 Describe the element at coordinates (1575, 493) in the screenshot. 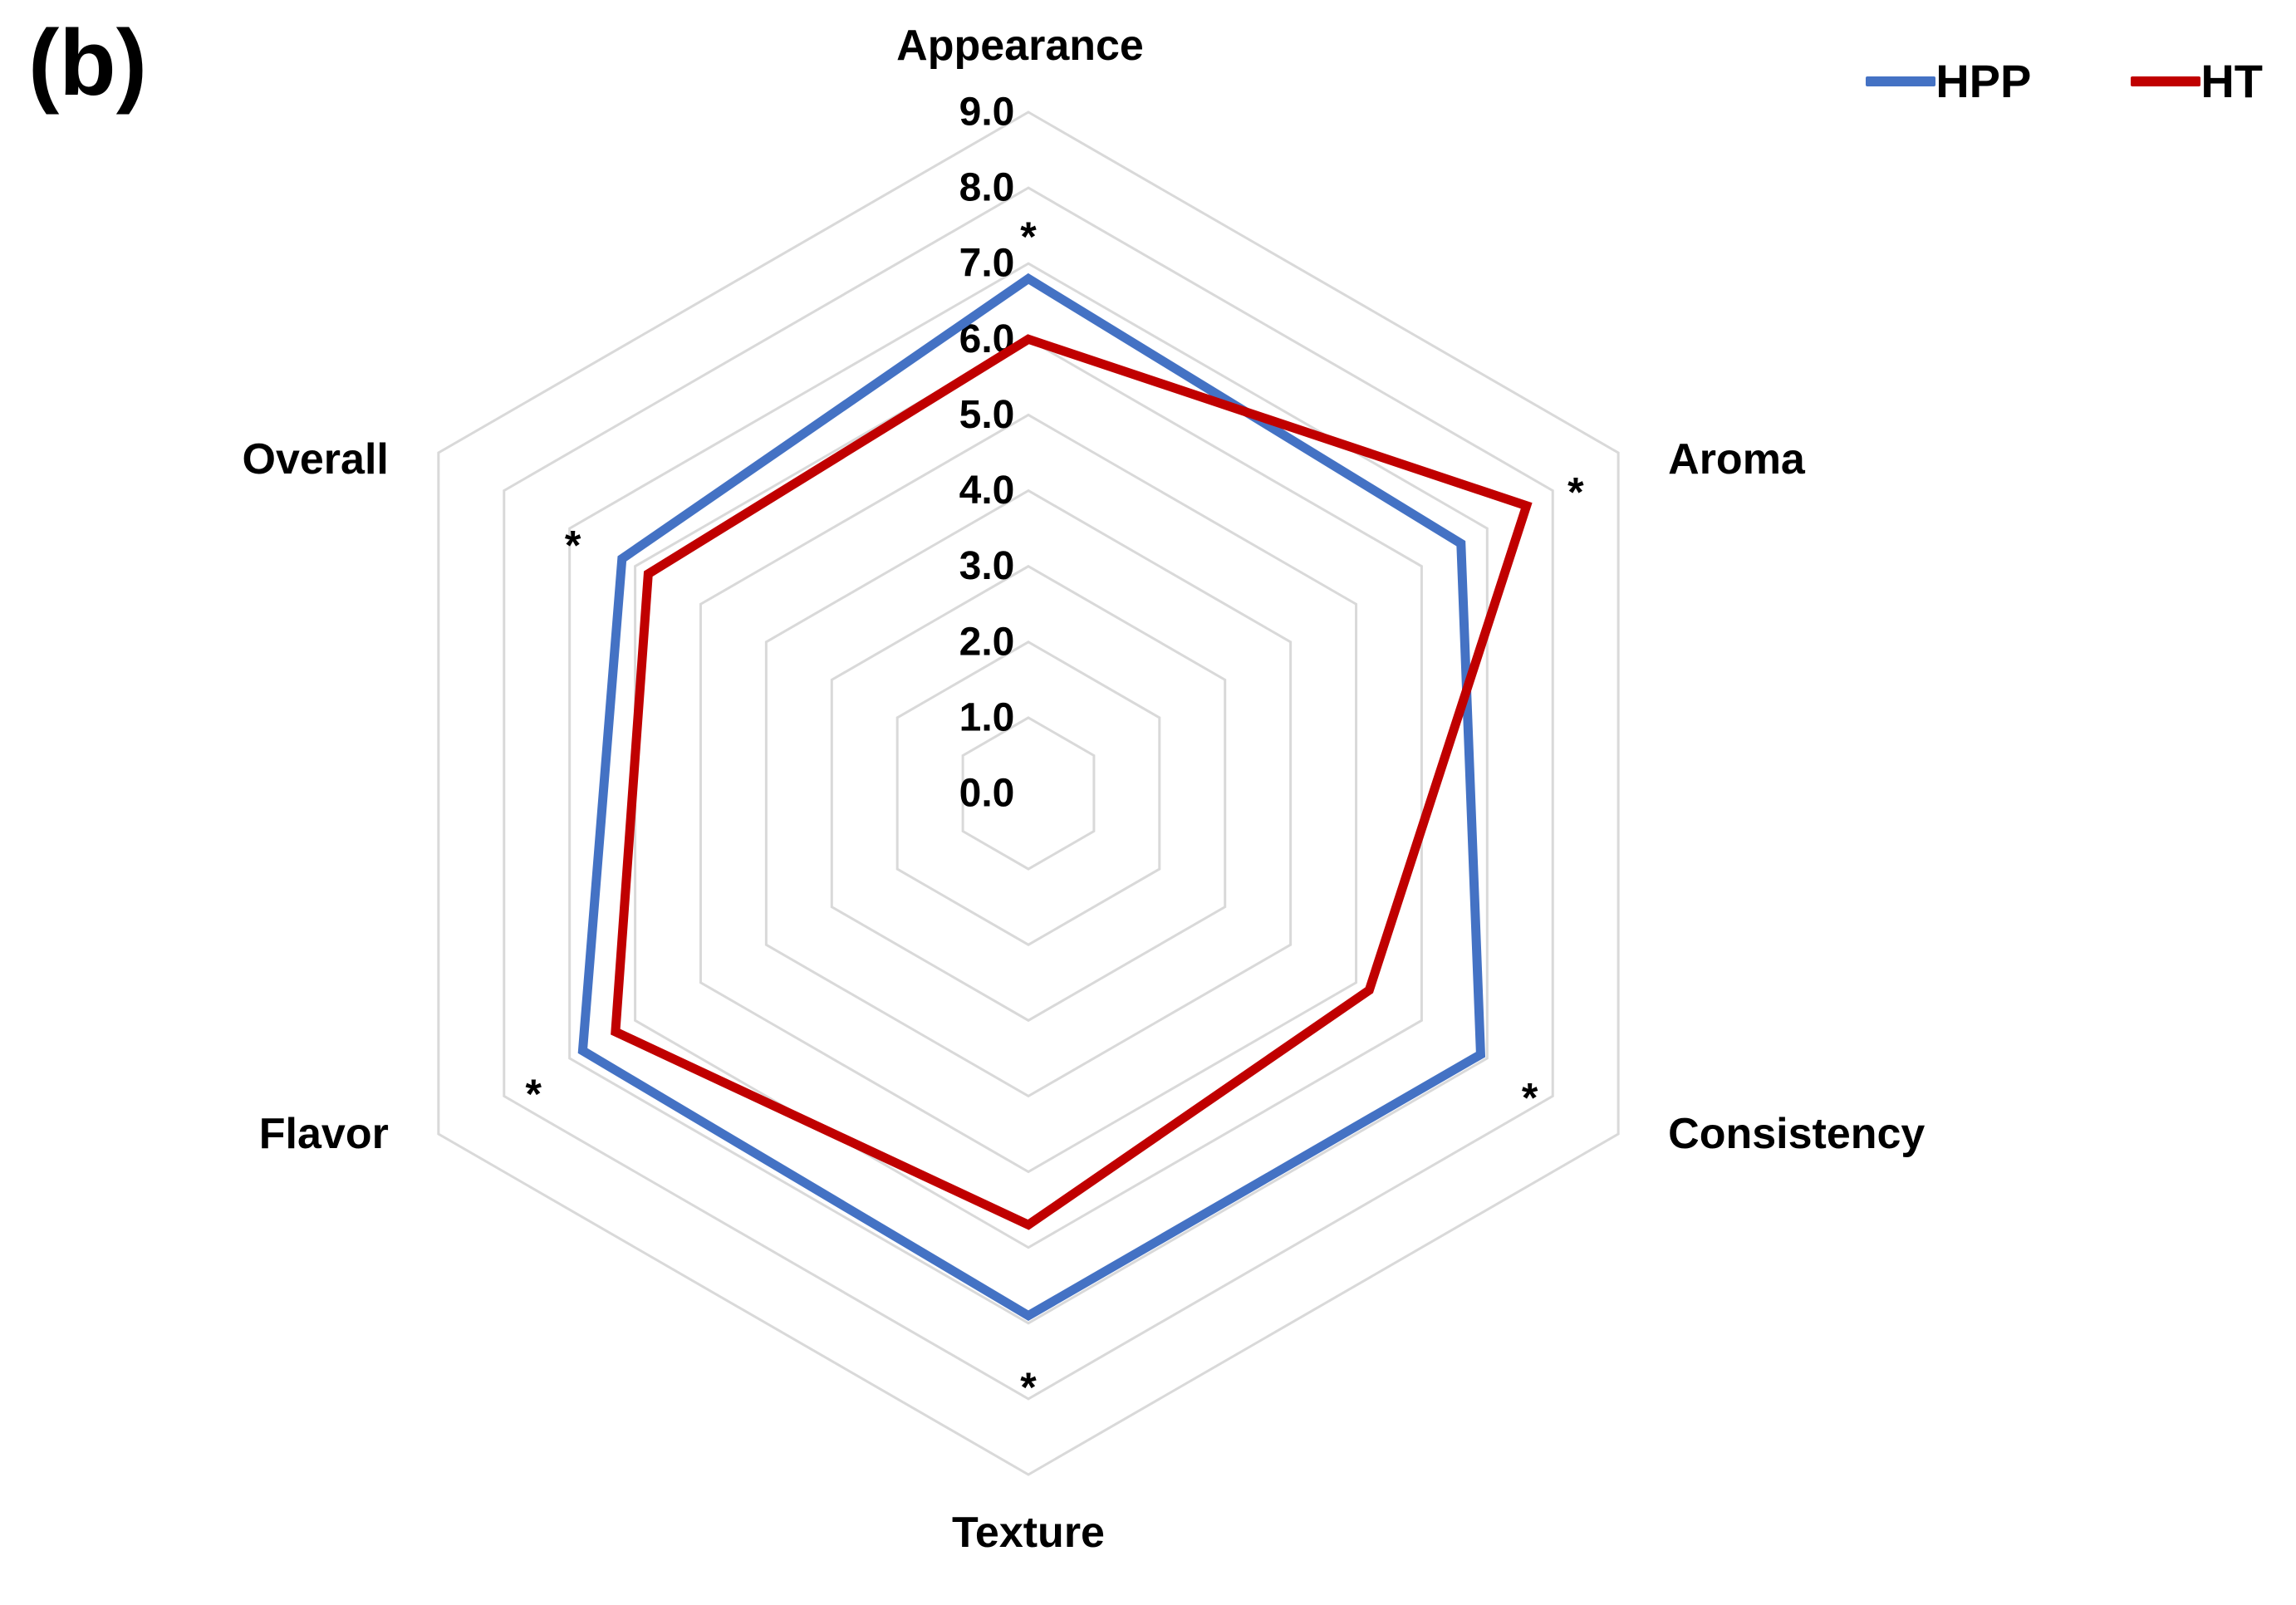

I see `significance-marker-aroma: *` at that location.